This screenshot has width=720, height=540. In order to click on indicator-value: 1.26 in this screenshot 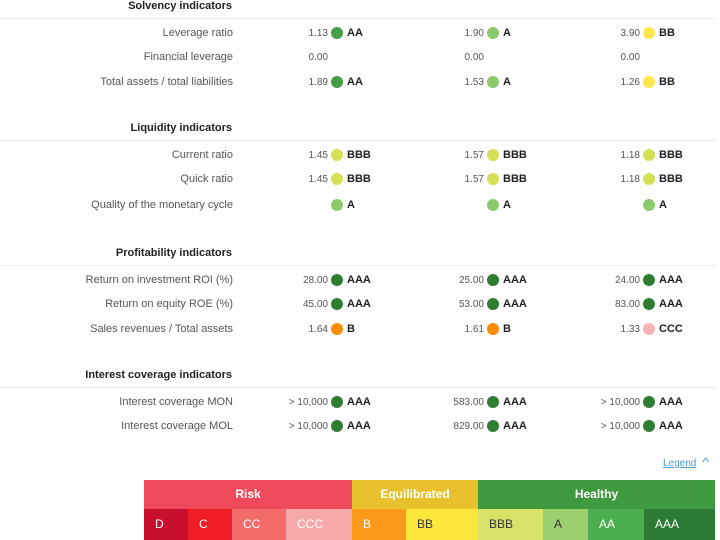, I will do `click(630, 82)`.